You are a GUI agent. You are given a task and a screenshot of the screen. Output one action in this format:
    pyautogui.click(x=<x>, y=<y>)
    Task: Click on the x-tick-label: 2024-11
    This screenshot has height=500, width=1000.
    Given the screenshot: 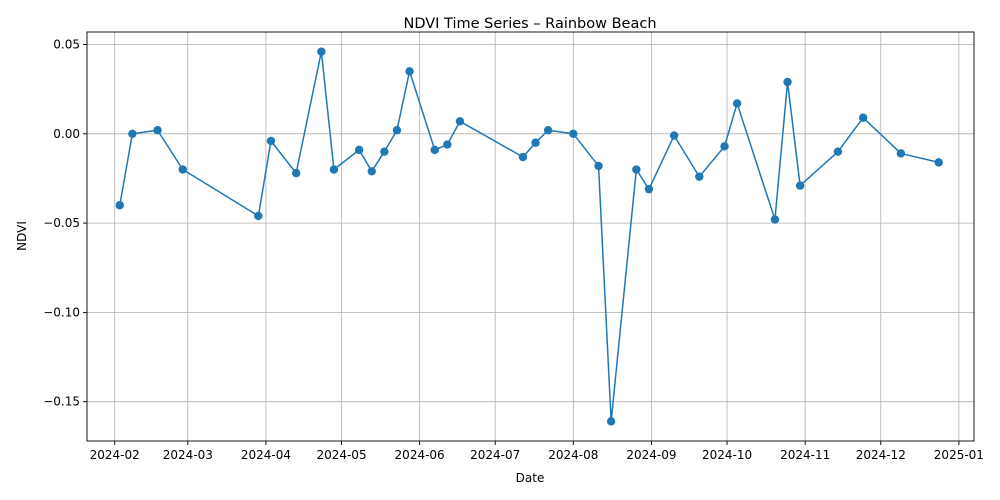 What is the action you would take?
    pyautogui.click(x=805, y=455)
    